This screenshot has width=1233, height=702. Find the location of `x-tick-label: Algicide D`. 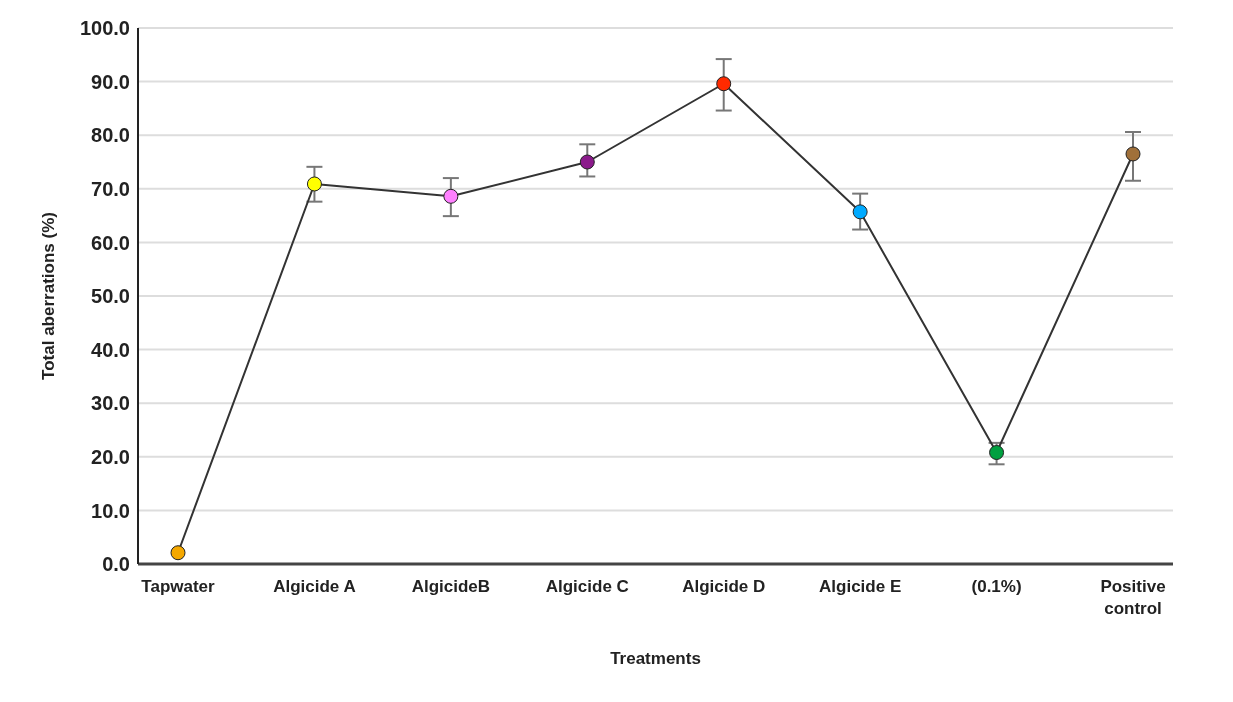

x-tick-label: Algicide D is located at coordinates (724, 586).